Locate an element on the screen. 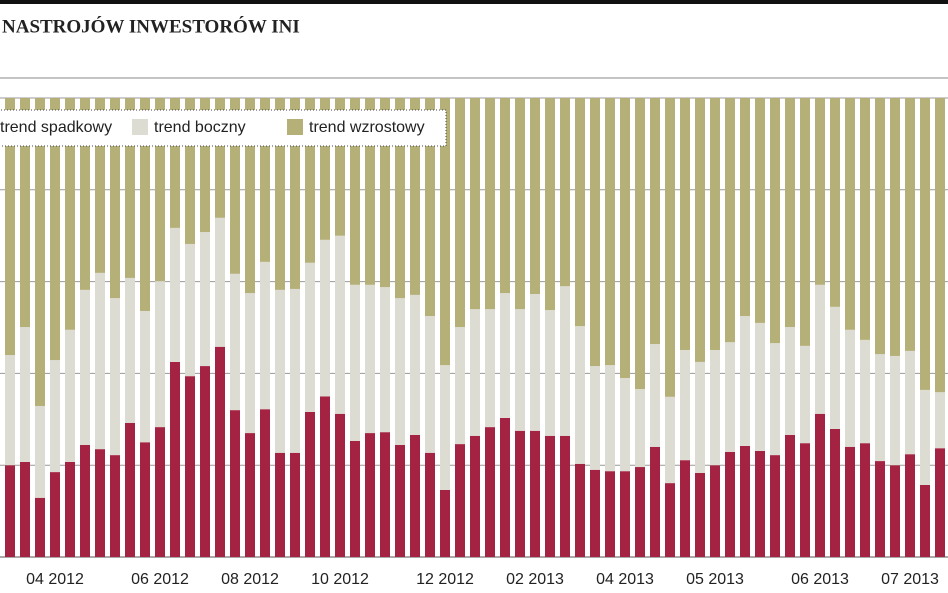 The width and height of the screenshot is (948, 593). x-tick-label: 04 2013 is located at coordinates (625, 579).